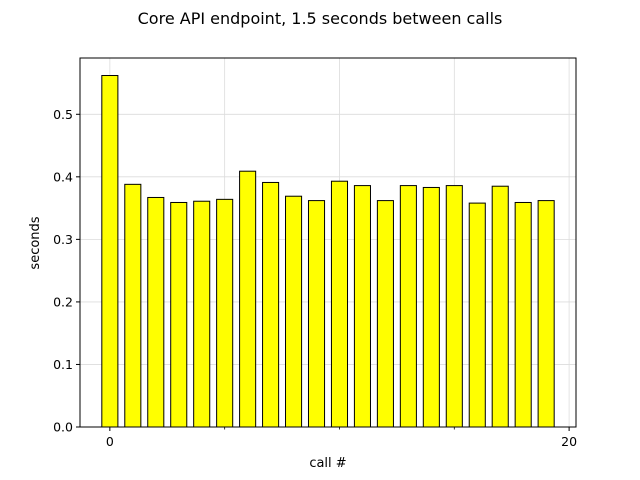  What do you see at coordinates (569, 441) in the screenshot?
I see `x-tick-label: 20` at bounding box center [569, 441].